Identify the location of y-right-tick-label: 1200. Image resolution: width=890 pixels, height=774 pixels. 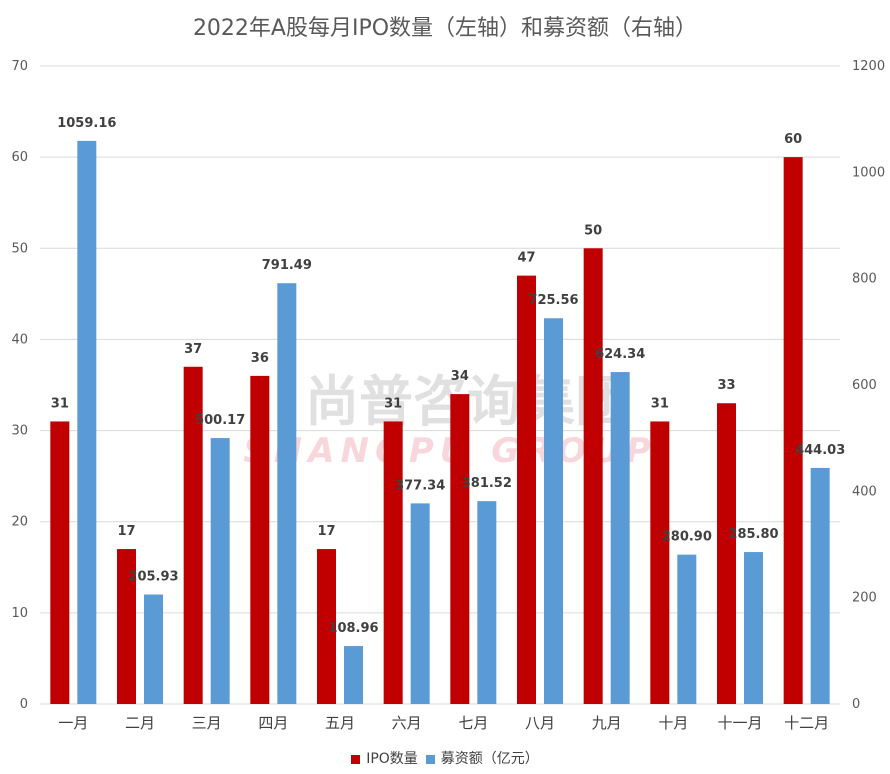
(868, 66).